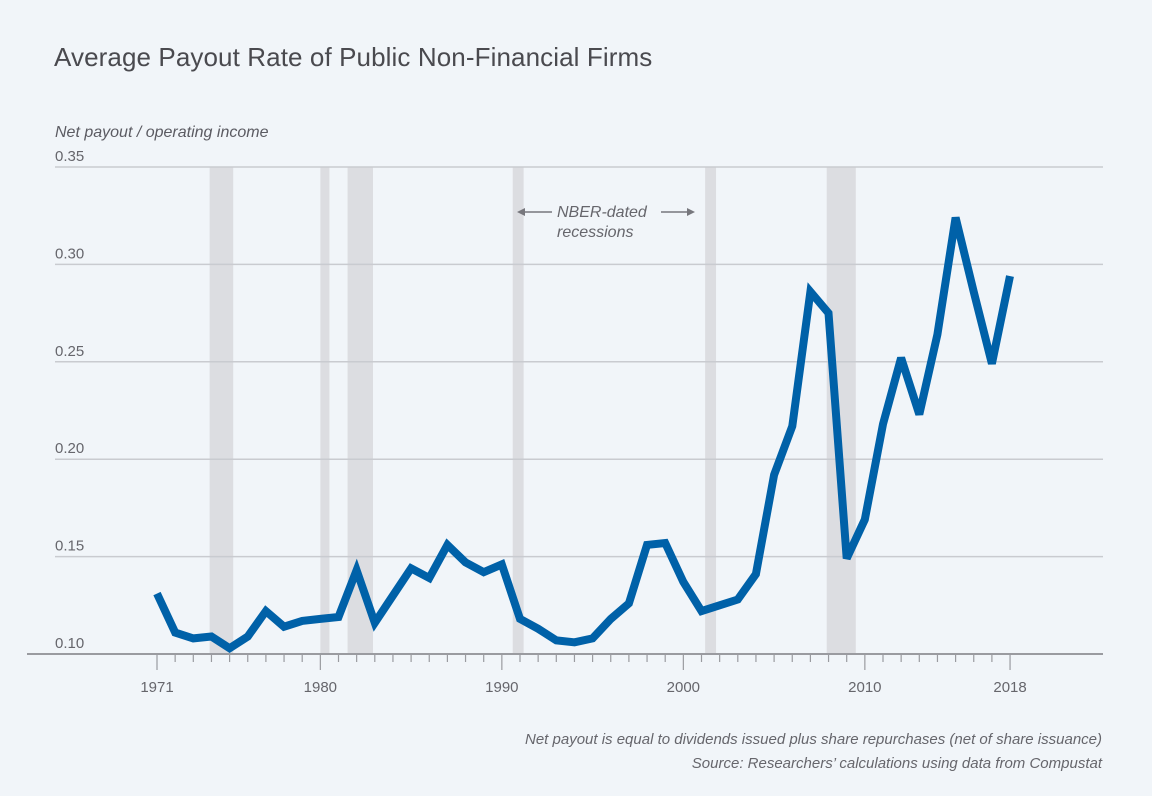 This screenshot has width=1152, height=796. I want to click on recession-annotation: NBER-dated recessions, so click(606, 222).